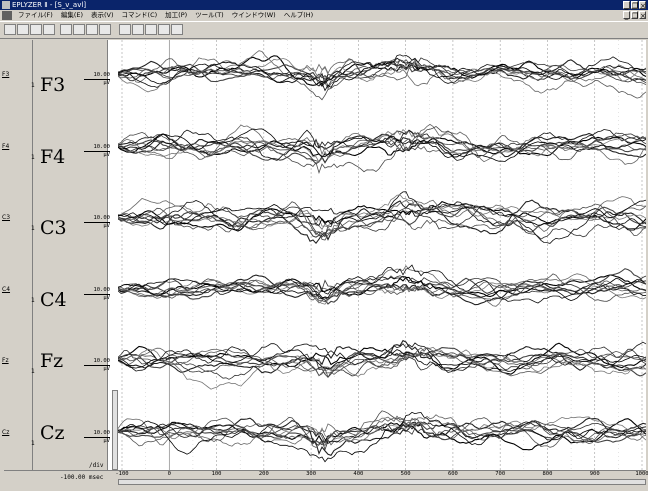 This screenshot has height=491, width=648. I want to click on window-title: EPLYZER Ⅱ - [S_v_avl], so click(49, 5).